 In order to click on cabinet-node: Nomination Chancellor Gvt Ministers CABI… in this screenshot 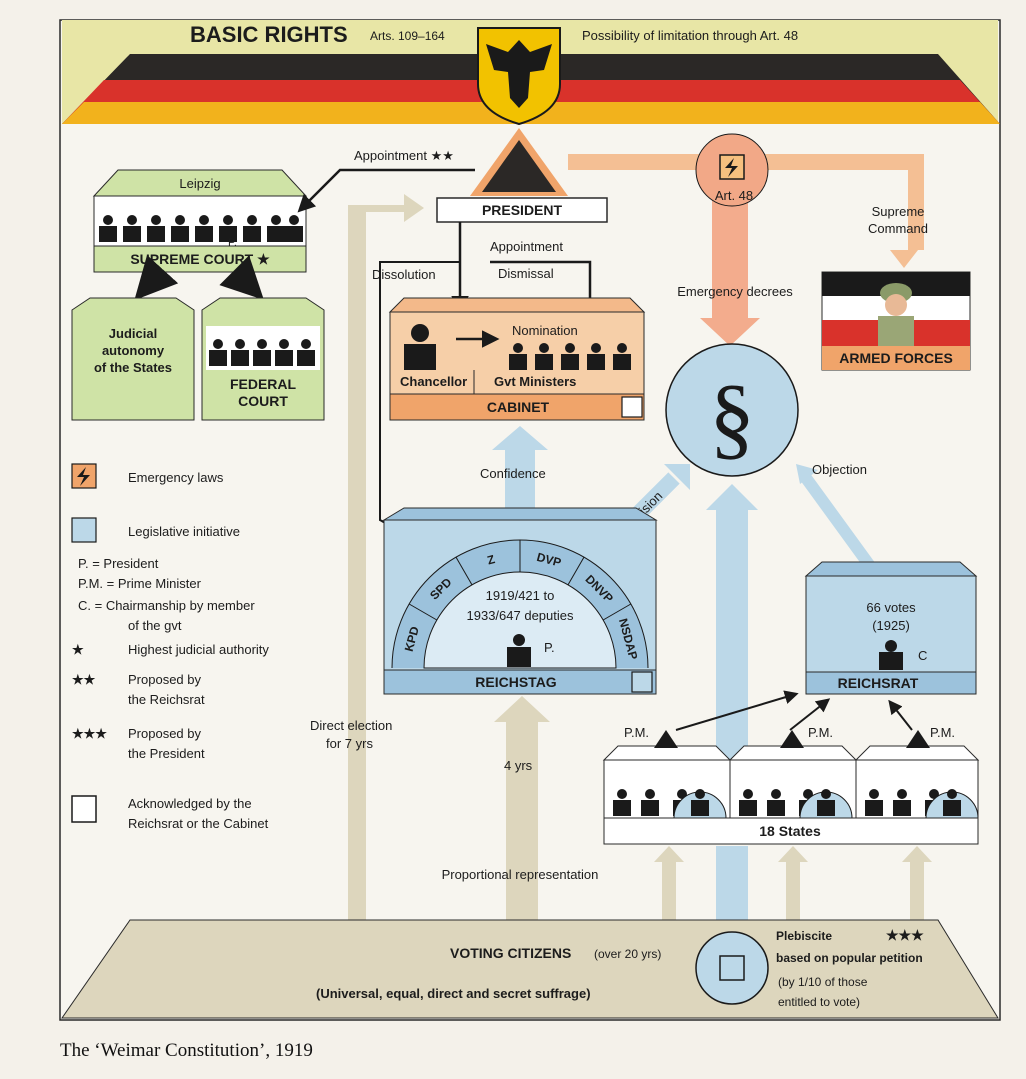, I will do `click(517, 359)`.